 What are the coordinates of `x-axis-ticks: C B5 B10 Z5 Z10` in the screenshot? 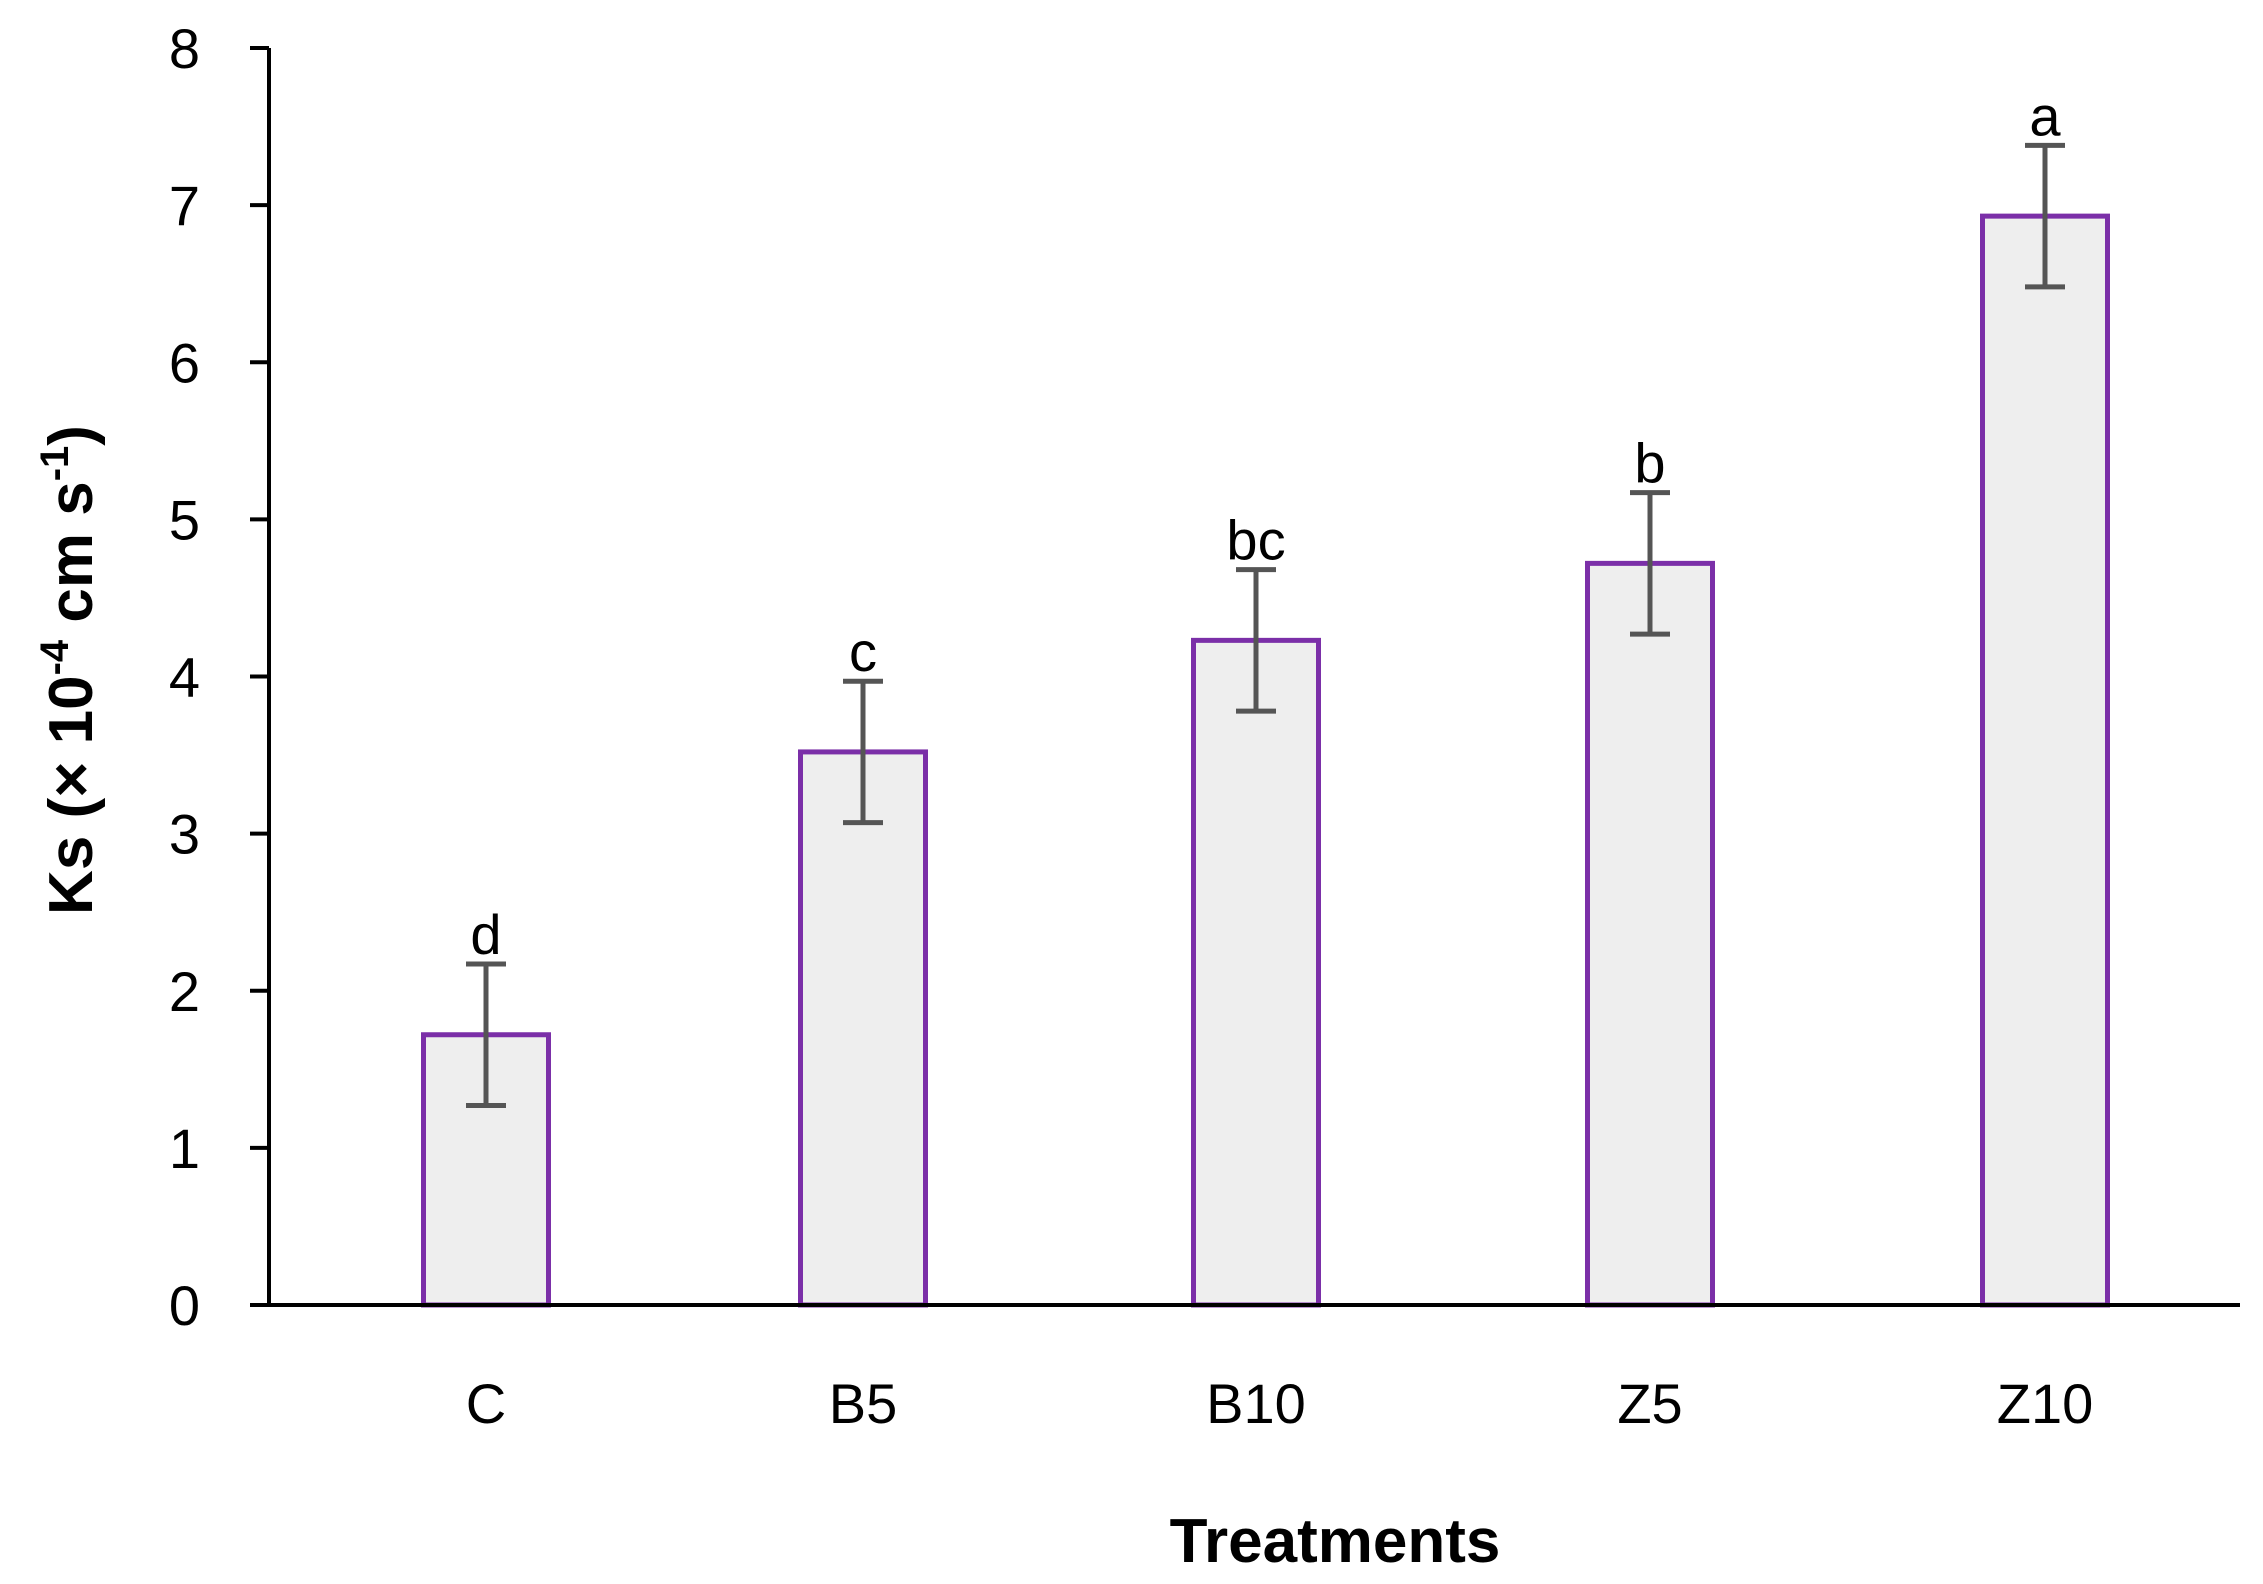 It's located at (1279, 1403).